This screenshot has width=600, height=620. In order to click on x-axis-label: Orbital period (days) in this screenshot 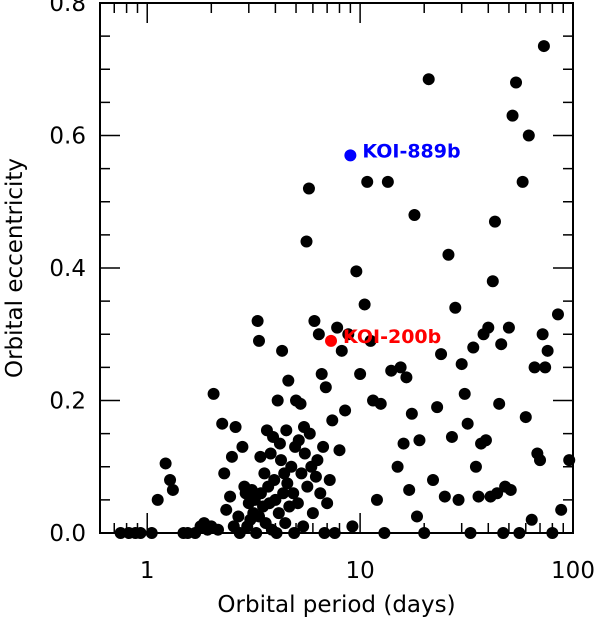, I will do `click(336, 605)`.